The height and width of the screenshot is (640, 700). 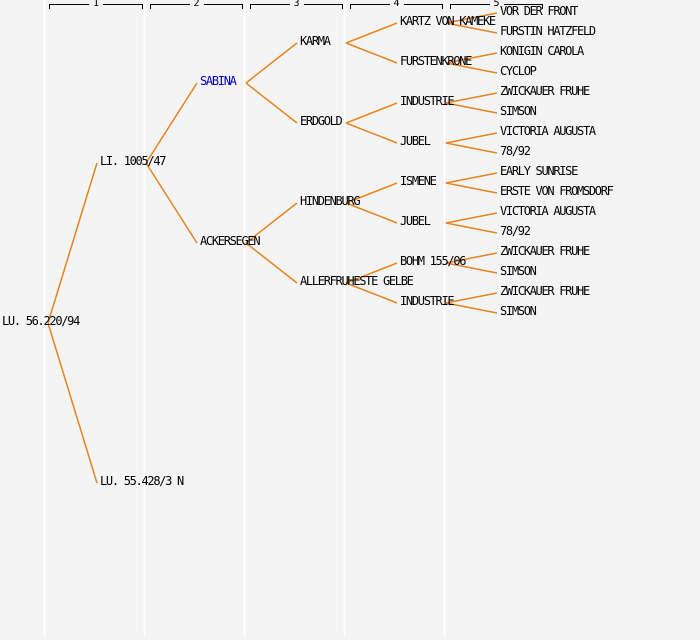 I want to click on node-label: KONIGIN CAROLA, so click(x=542, y=51).